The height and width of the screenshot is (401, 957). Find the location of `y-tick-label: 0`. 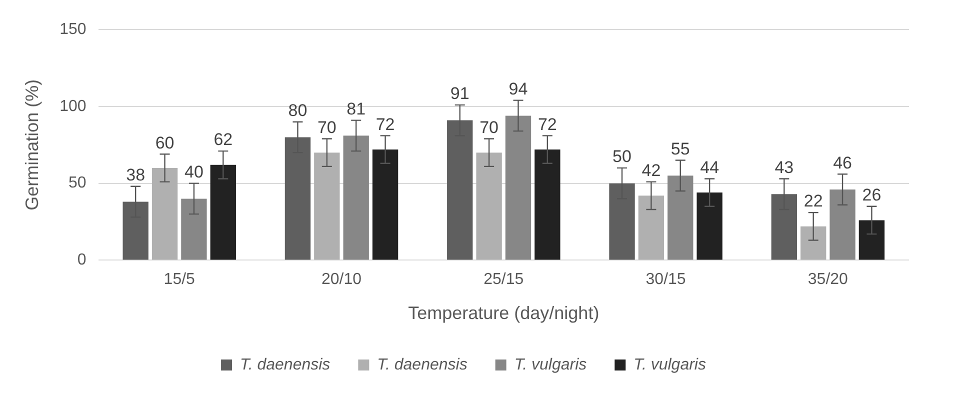

y-tick-label: 0 is located at coordinates (81, 260).